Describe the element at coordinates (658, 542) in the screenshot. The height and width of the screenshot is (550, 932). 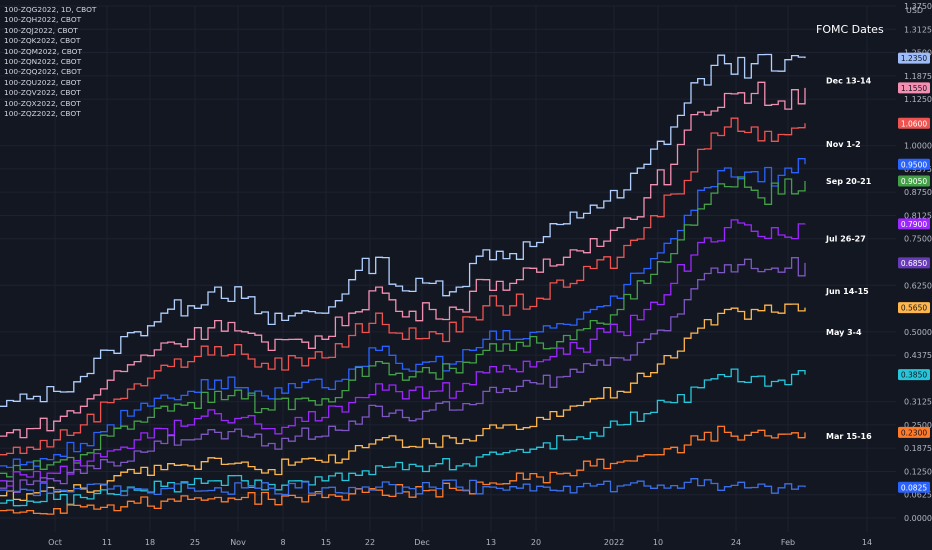
I see `x-tick-label: 10` at that location.